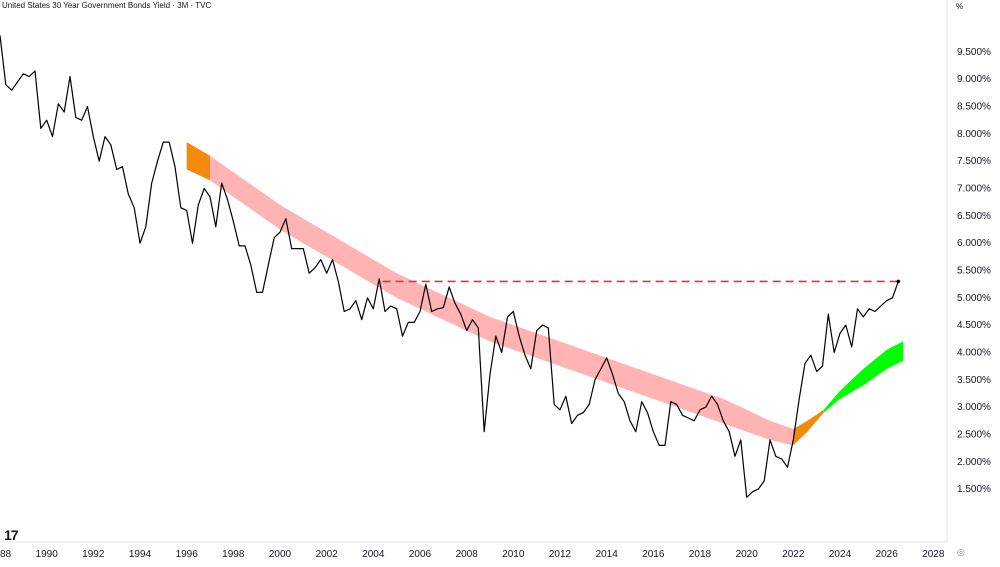 The image size is (1000, 567). Describe the element at coordinates (11, 535) in the screenshot. I see `tradingview-logo: 17` at that location.